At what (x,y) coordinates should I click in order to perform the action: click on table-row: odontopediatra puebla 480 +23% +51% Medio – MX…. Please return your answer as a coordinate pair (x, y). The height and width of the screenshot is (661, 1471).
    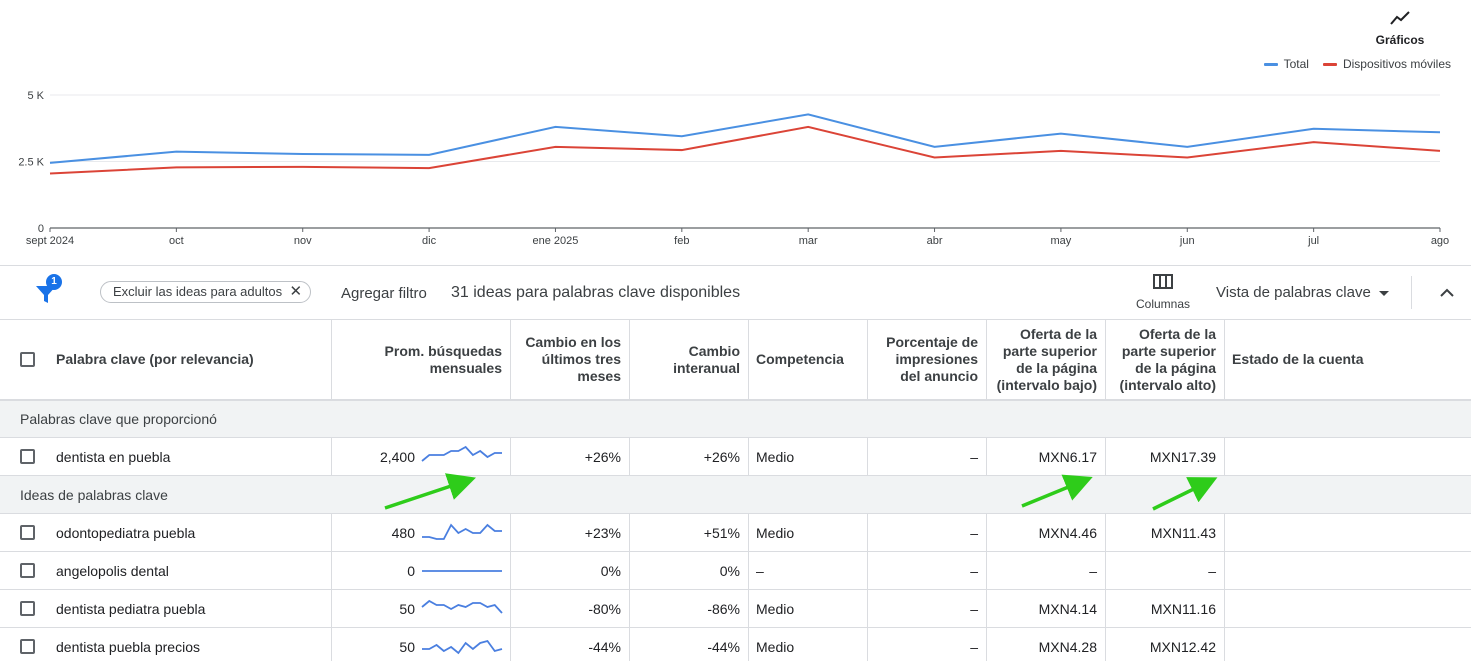
    Looking at the image, I should click on (735, 533).